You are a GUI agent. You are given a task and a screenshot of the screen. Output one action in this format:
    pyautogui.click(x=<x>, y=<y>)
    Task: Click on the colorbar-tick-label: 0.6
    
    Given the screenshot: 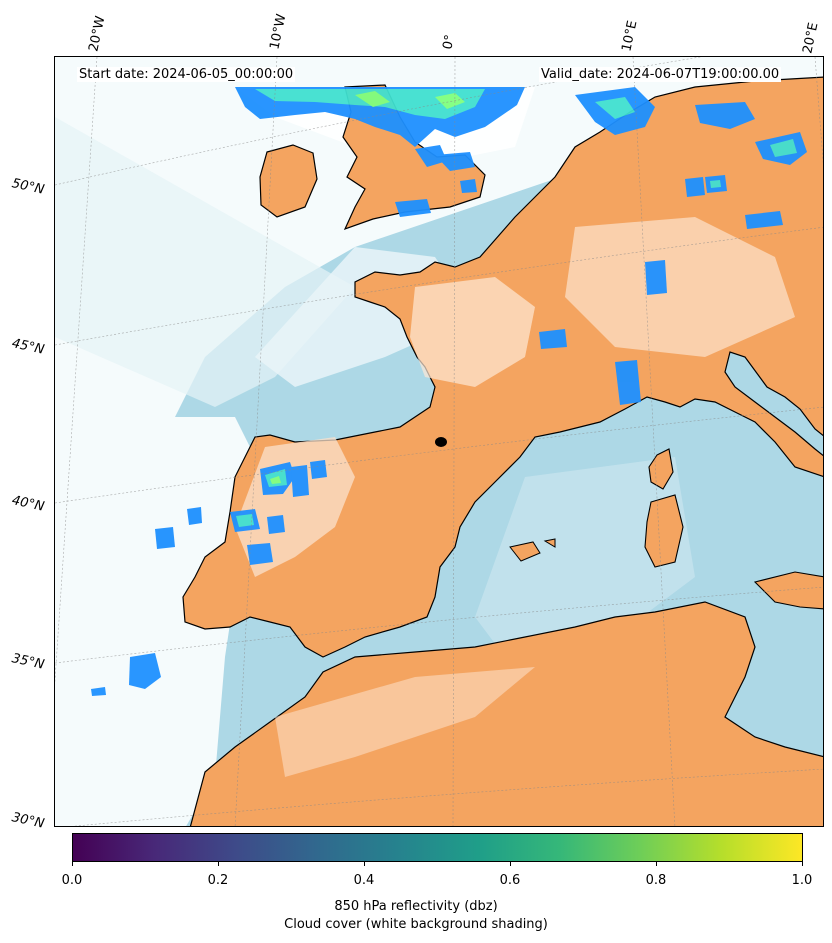 What is the action you would take?
    pyautogui.click(x=510, y=880)
    